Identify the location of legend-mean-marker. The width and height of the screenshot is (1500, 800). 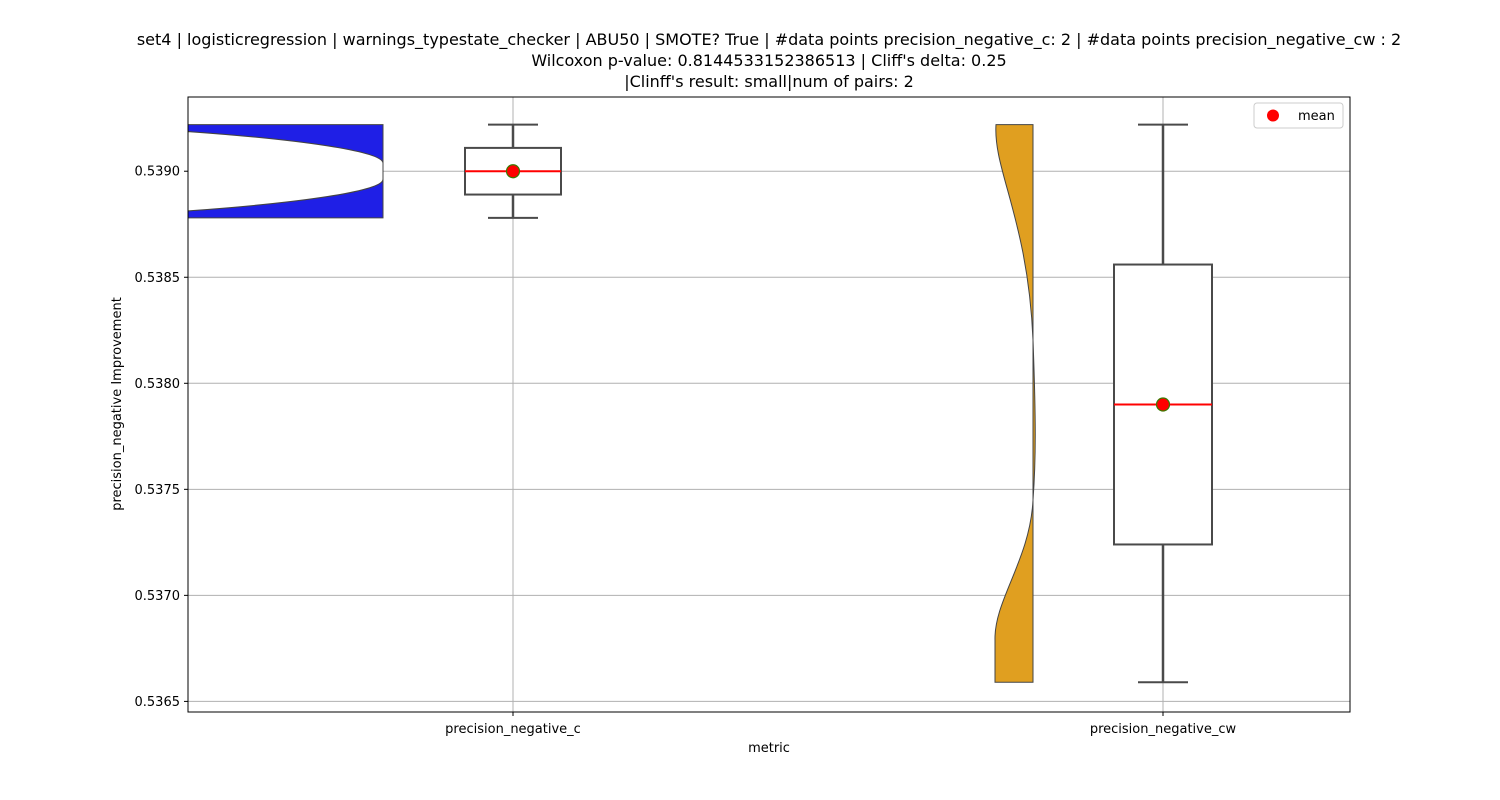
(1273, 115).